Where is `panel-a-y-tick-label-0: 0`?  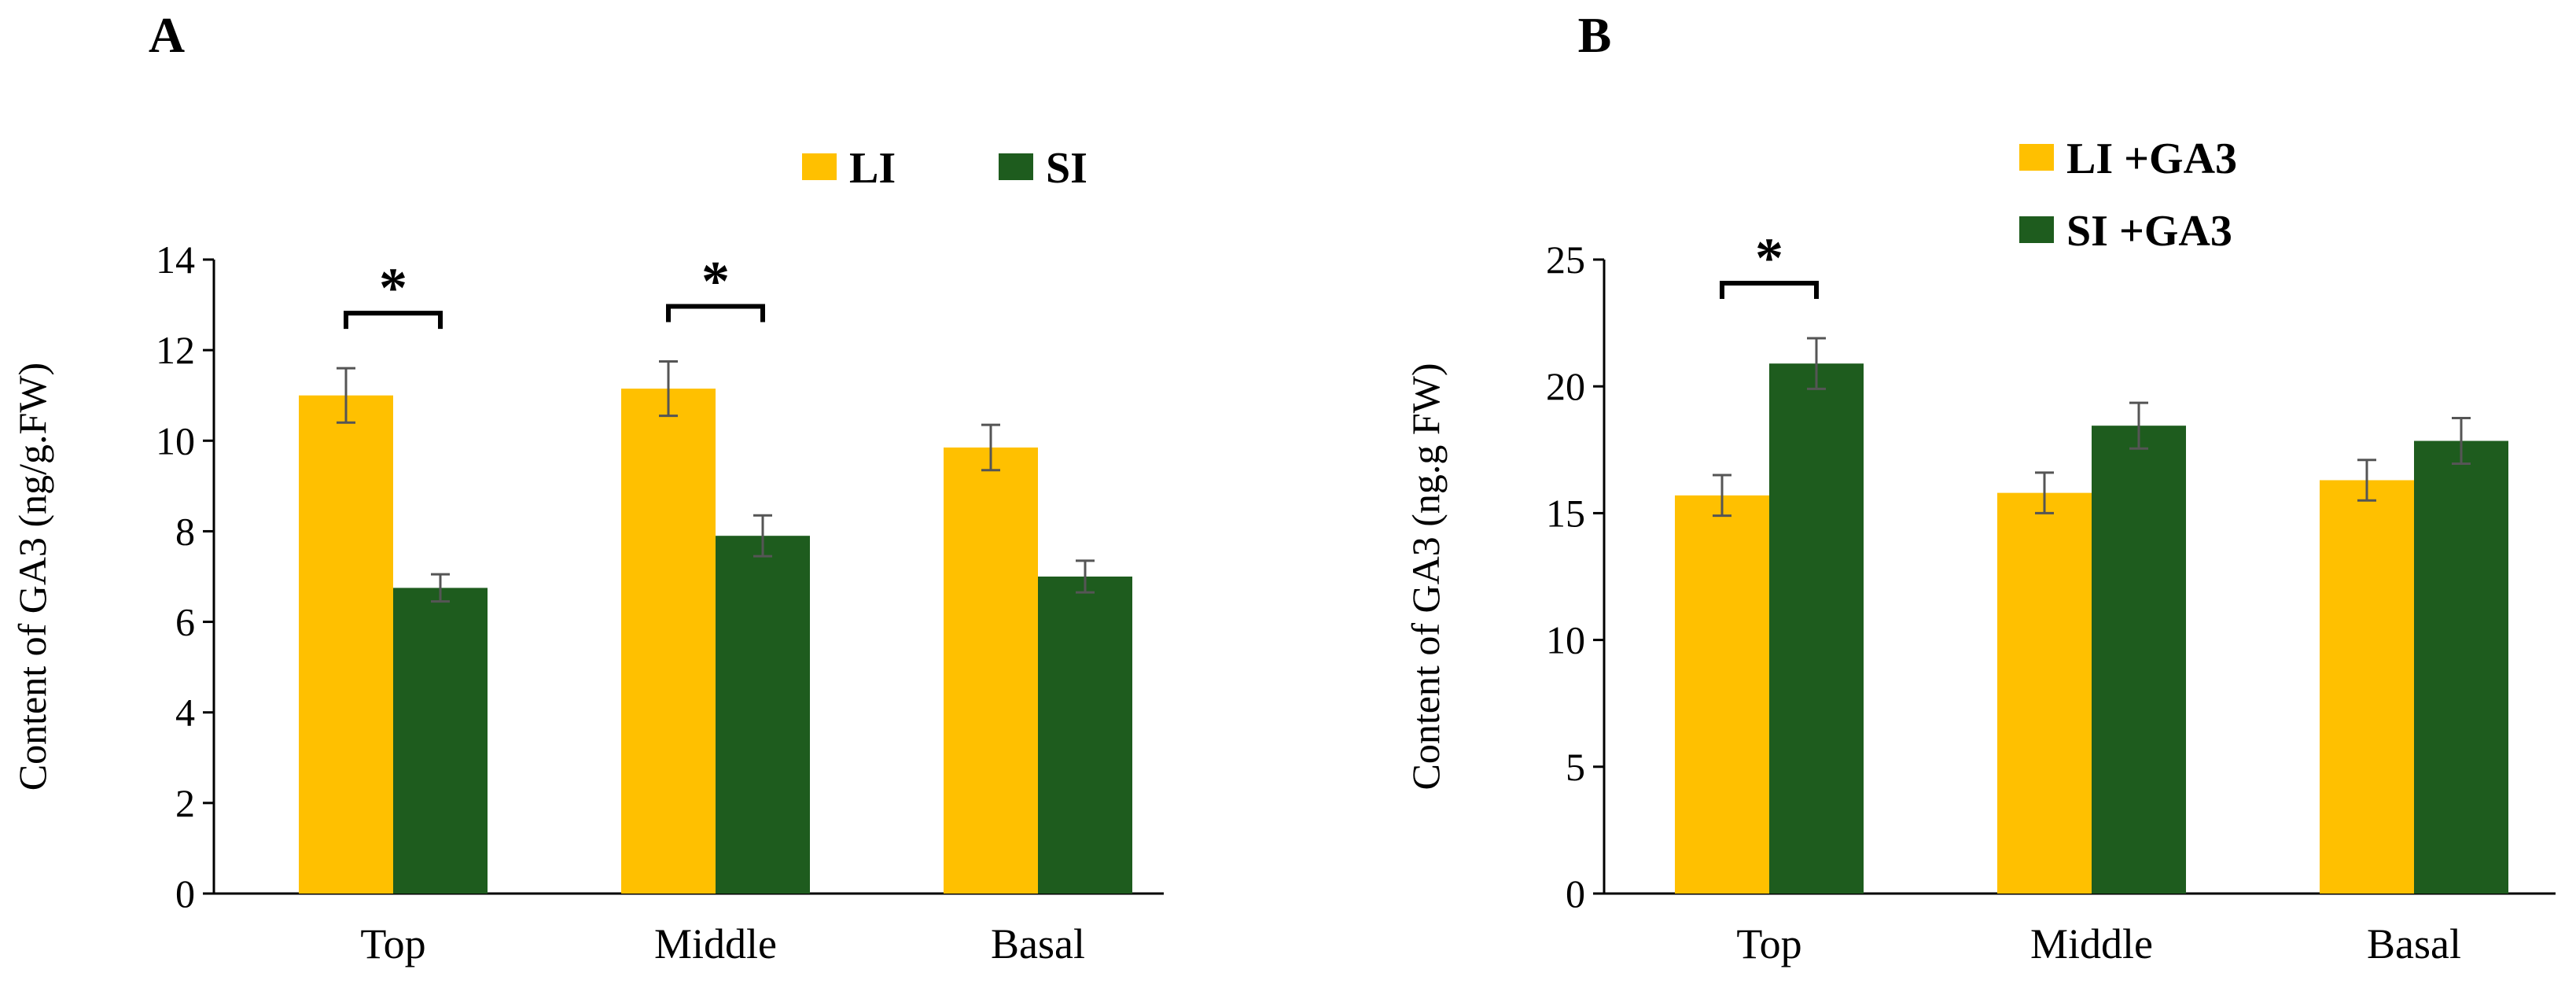 panel-a-y-tick-label-0: 0 is located at coordinates (185, 894).